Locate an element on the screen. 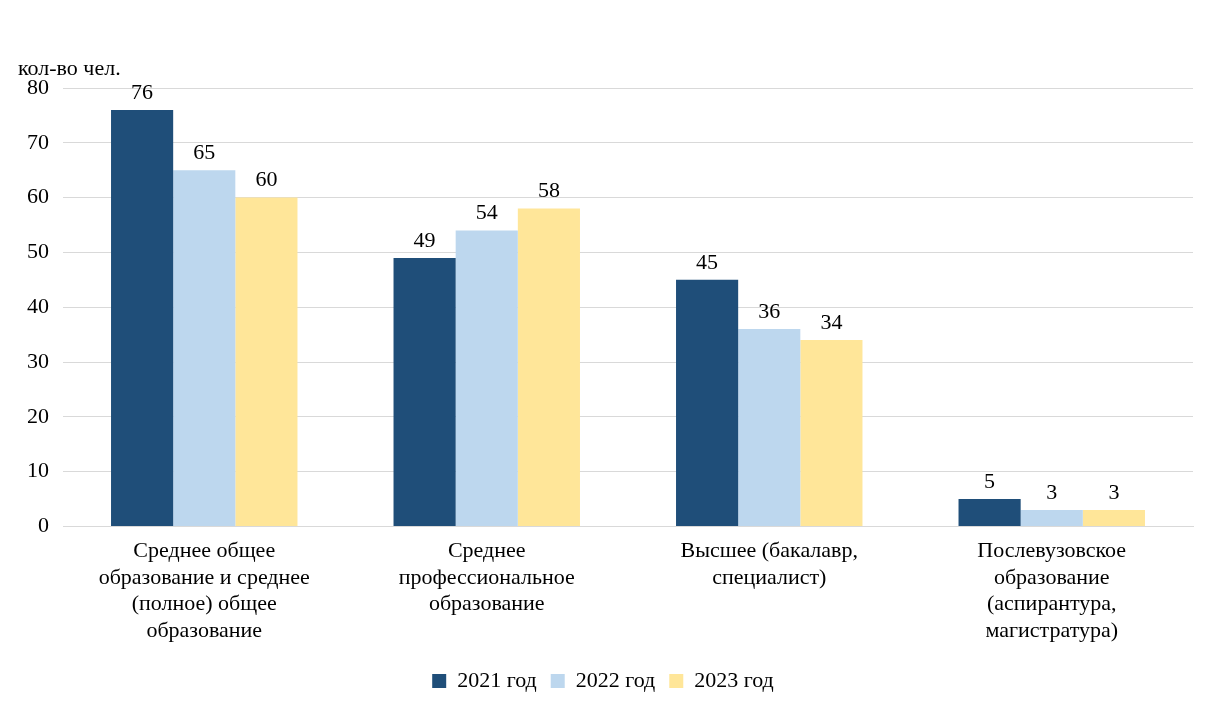 This screenshot has width=1211, height=715. y-axis-title: кол-во чел. is located at coordinates (69, 67).